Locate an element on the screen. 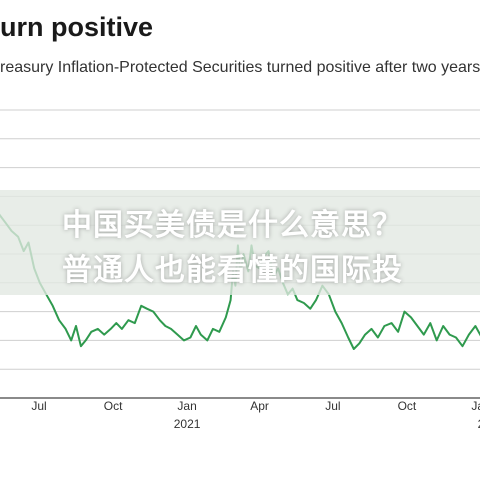  watermark-line-2: 普通人也能看懂的国际投 is located at coordinates (232, 270).